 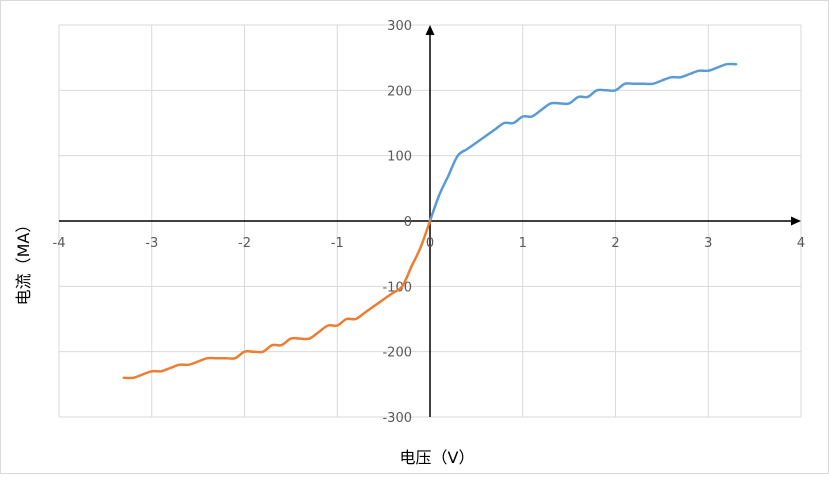 What do you see at coordinates (430, 30) in the screenshot?
I see `y-axis-arrow-icon` at bounding box center [430, 30].